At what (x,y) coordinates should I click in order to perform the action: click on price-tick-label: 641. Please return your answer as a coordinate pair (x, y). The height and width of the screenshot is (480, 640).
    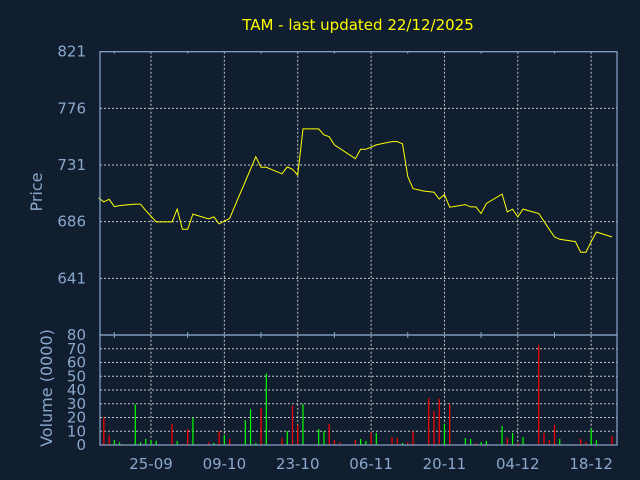
    Looking at the image, I should click on (71, 278).